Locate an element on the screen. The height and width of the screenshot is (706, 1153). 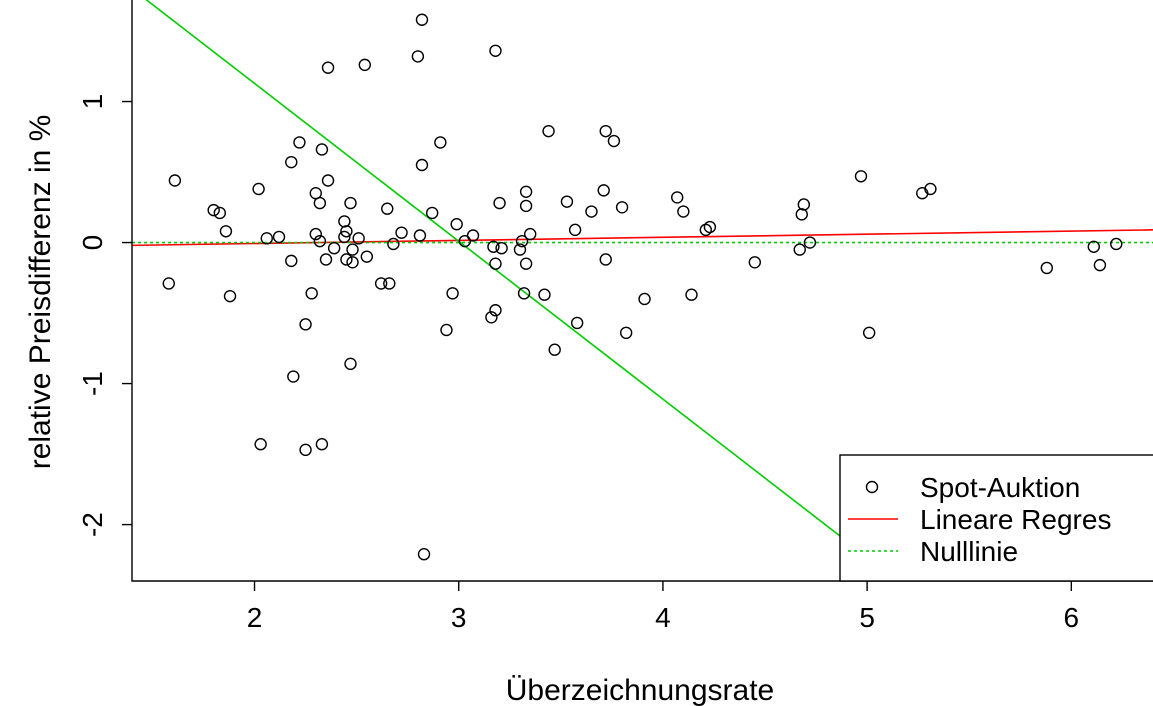
y-tick-label: 0 is located at coordinates (92, 243).